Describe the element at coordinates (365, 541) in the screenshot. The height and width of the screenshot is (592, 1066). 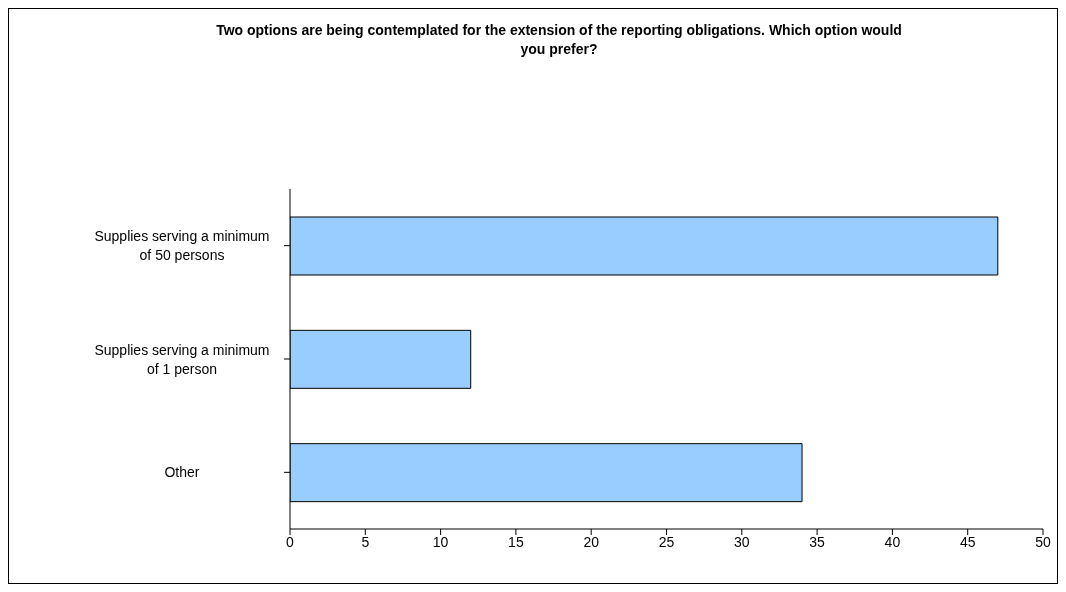
I see `x-tick-label: 5` at that location.